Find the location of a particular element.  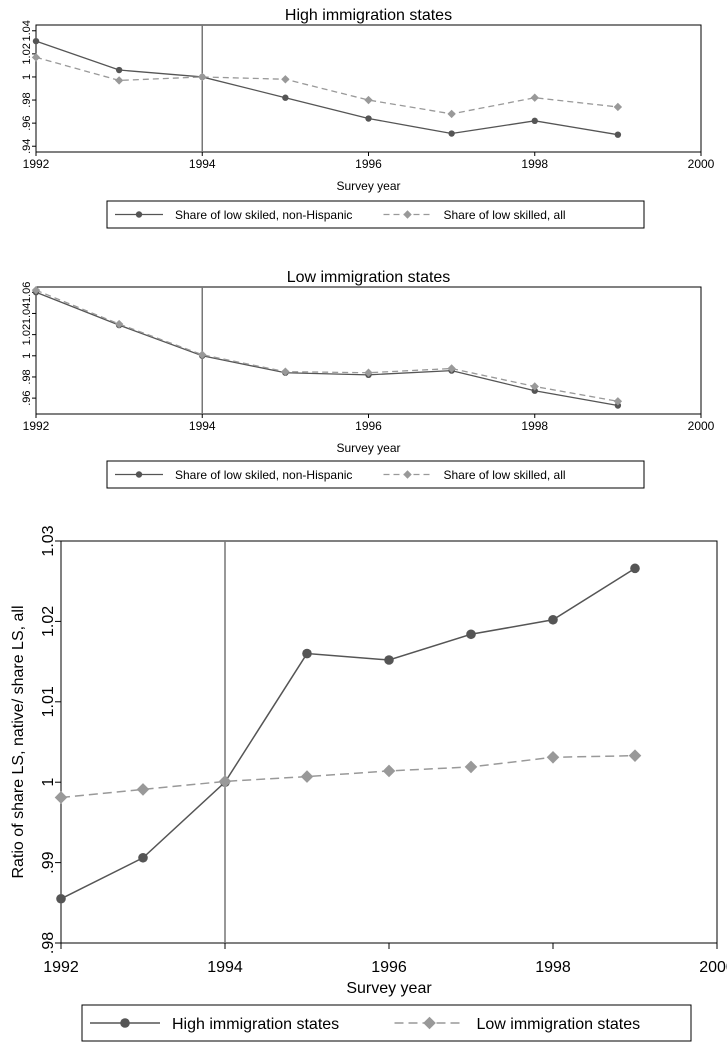

y-tick-label: .94 is located at coordinates (27, 146).